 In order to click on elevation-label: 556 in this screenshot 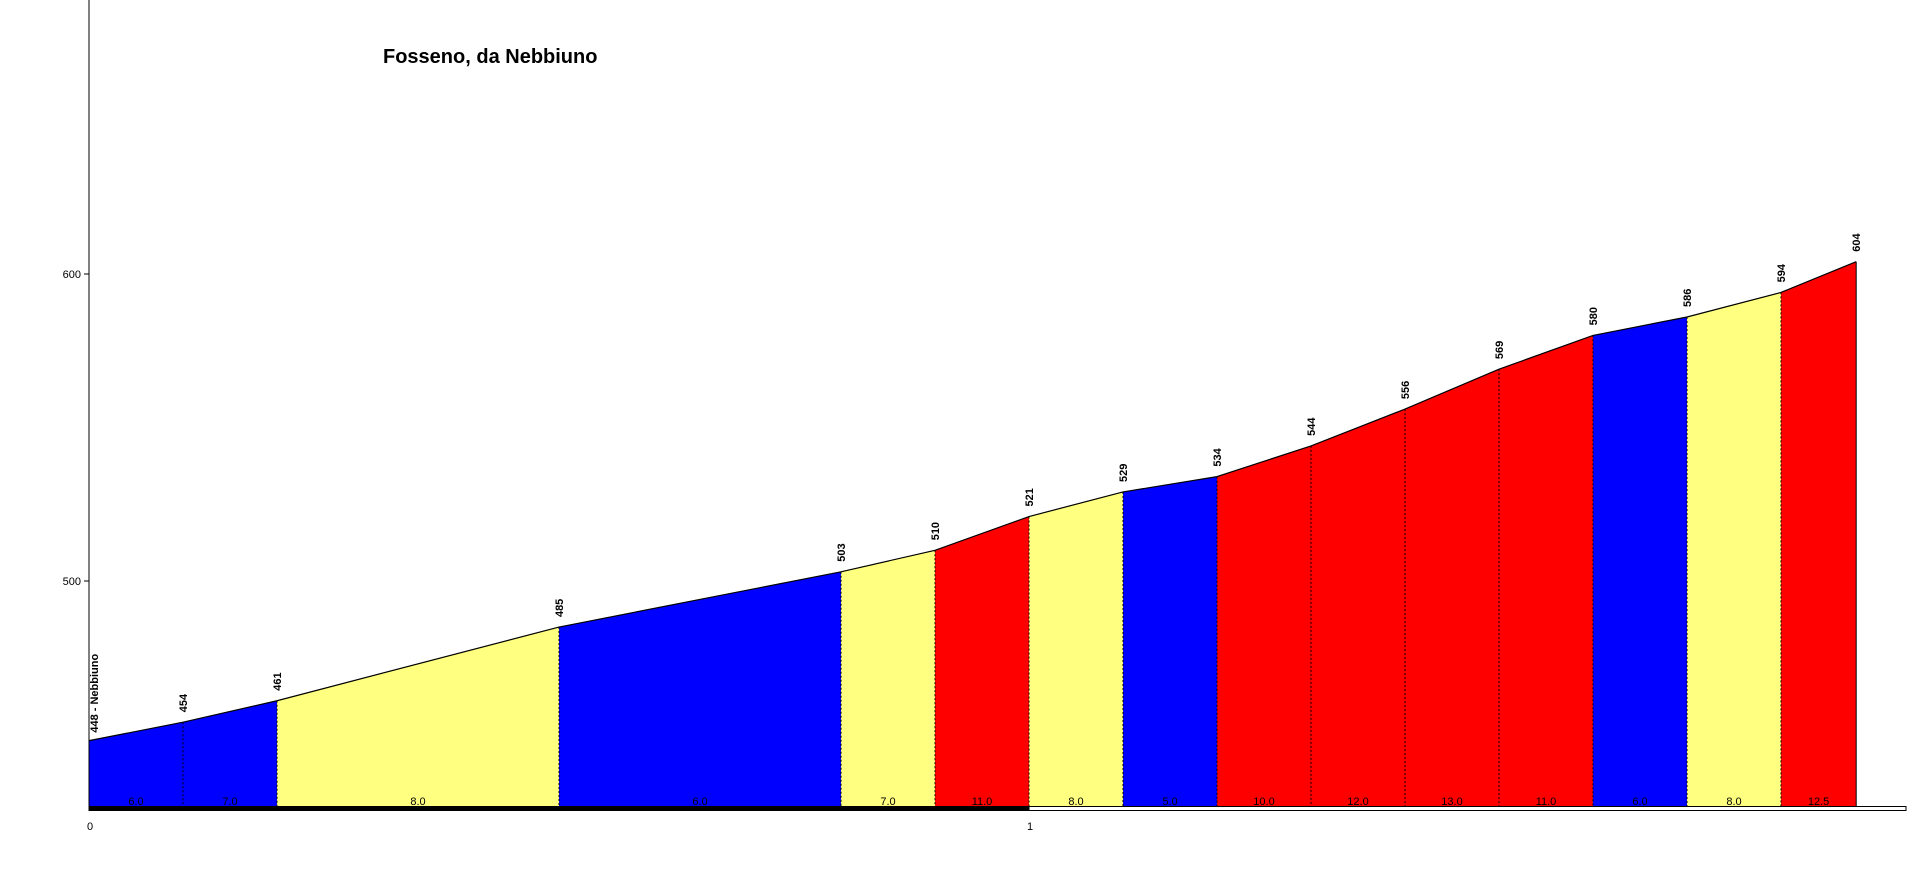, I will do `click(1406, 390)`.